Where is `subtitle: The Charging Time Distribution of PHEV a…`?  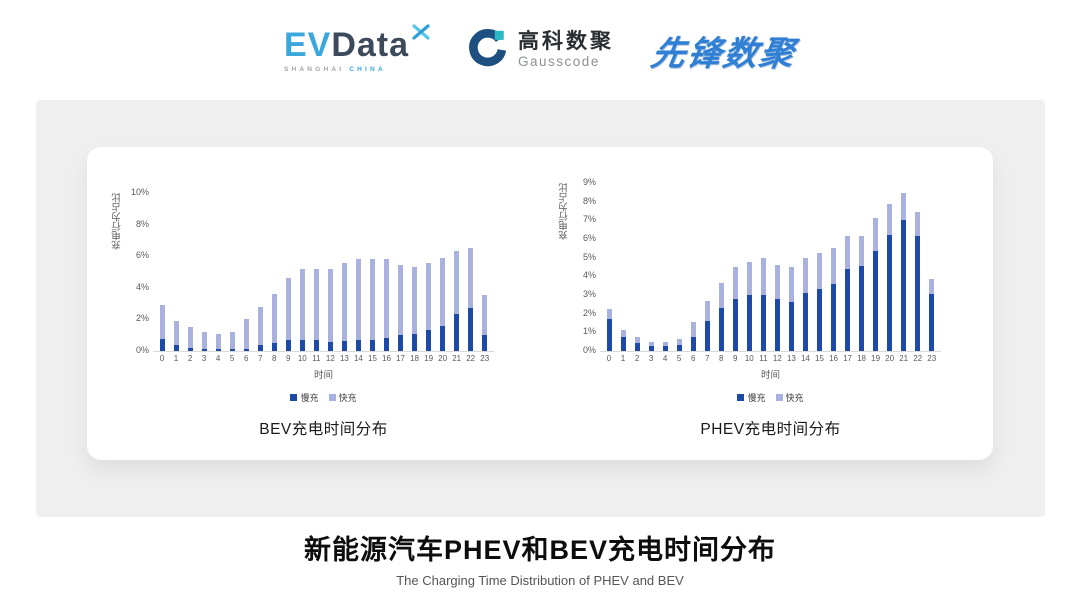 subtitle: The Charging Time Distribution of PHEV a… is located at coordinates (540, 580).